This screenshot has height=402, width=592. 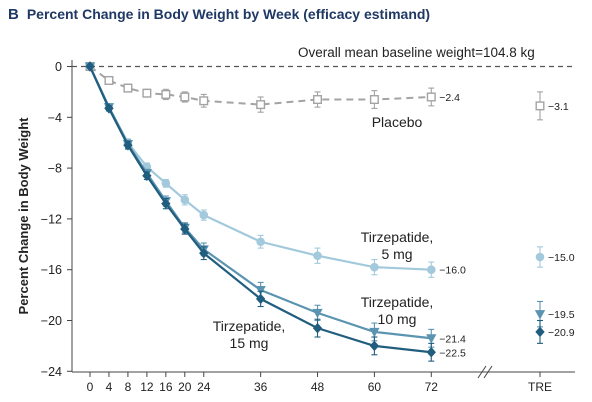 I want to click on tre-point-tirzepatide-5-mg, so click(x=540, y=257).